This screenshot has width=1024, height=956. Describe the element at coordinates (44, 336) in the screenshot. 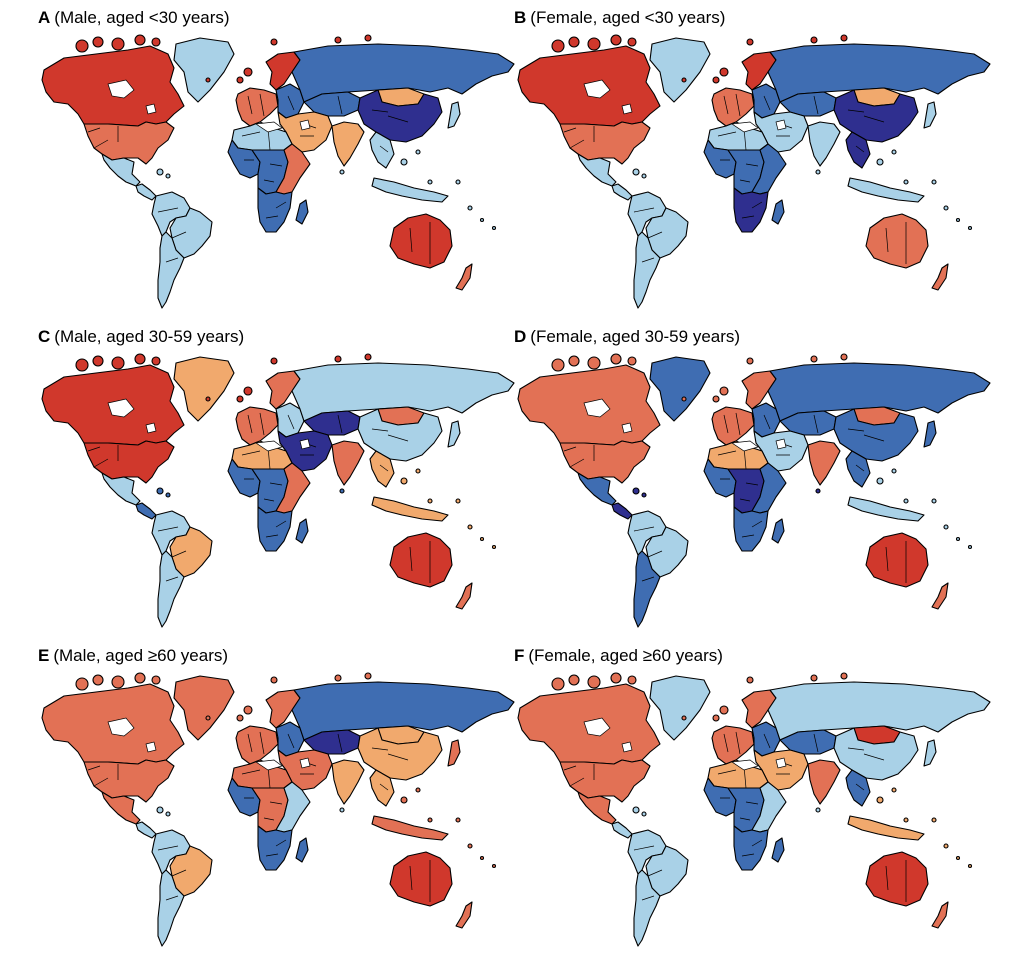

I see `panel-letter: C` at that location.